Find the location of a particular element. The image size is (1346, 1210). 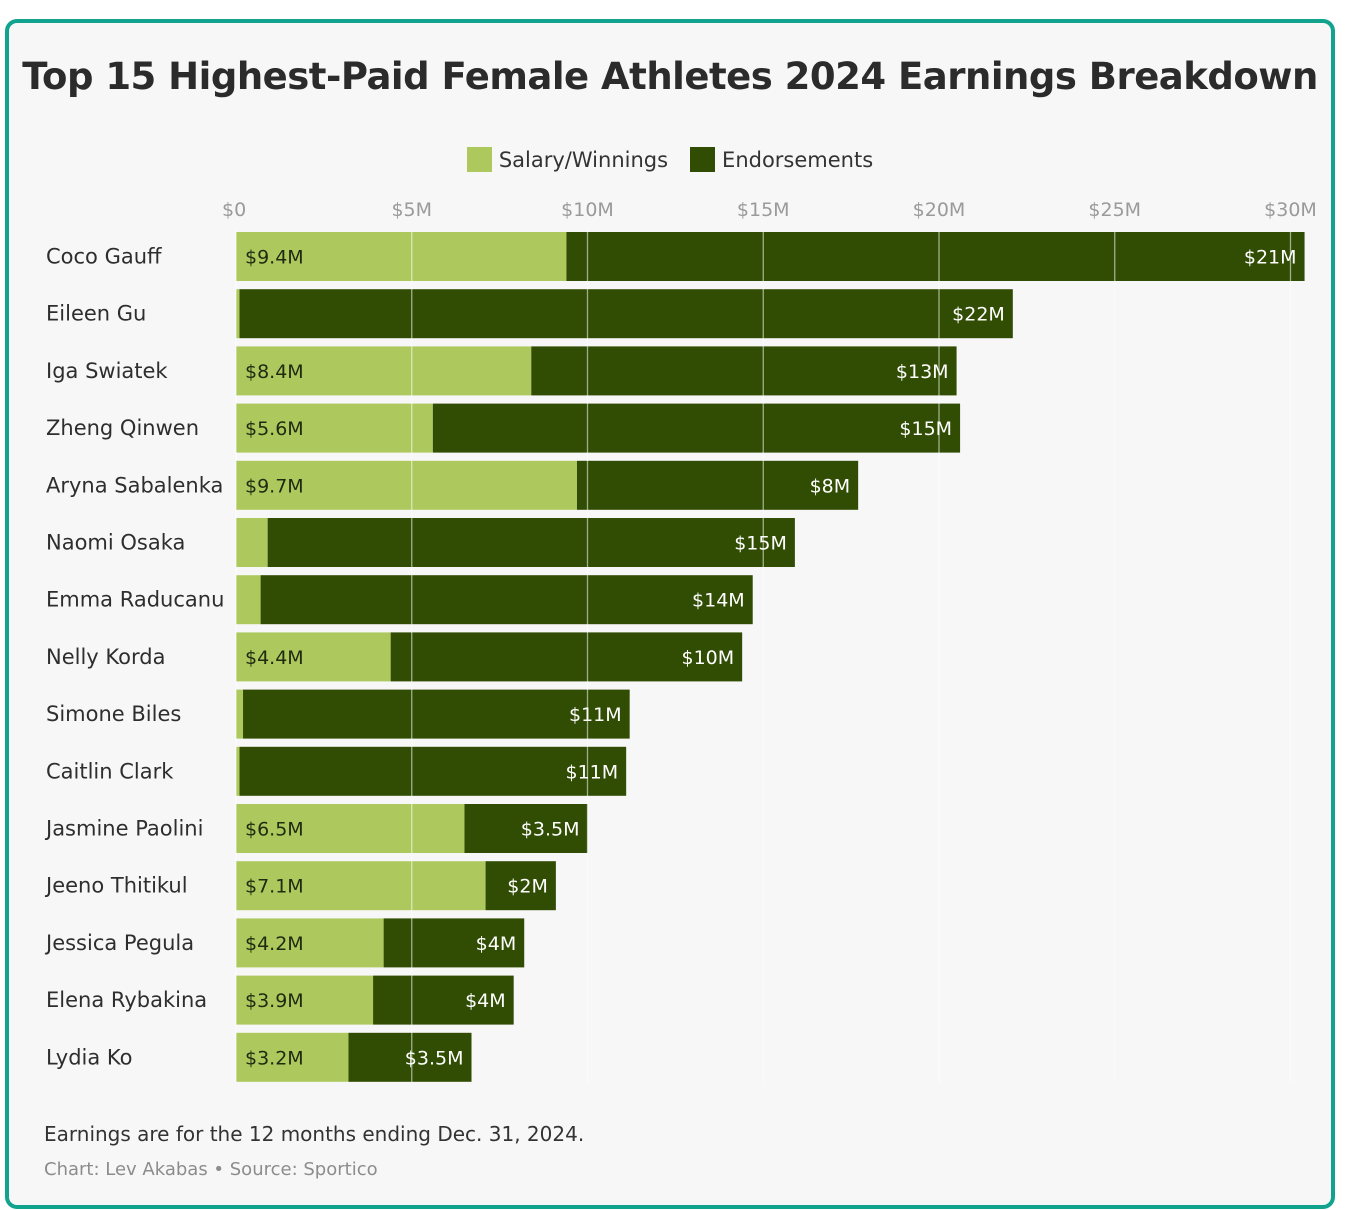

x-tick-label: $25M is located at coordinates (1114, 210).